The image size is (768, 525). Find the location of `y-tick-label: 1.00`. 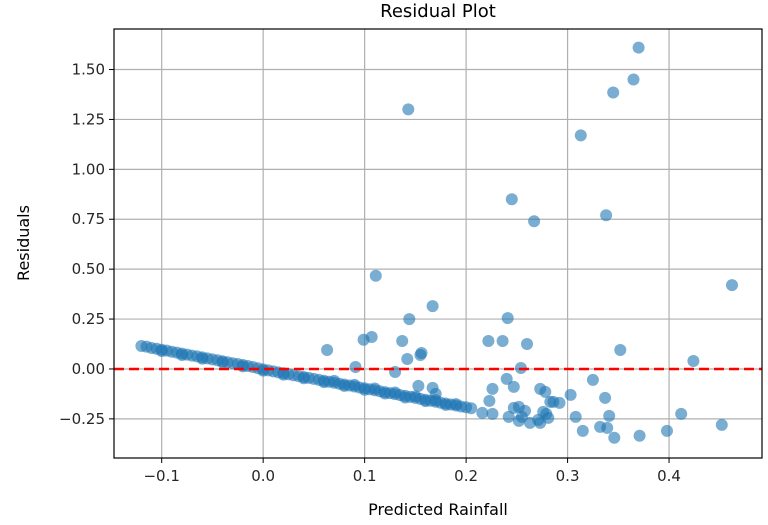

y-tick-label: 1.00 is located at coordinates (88, 169).